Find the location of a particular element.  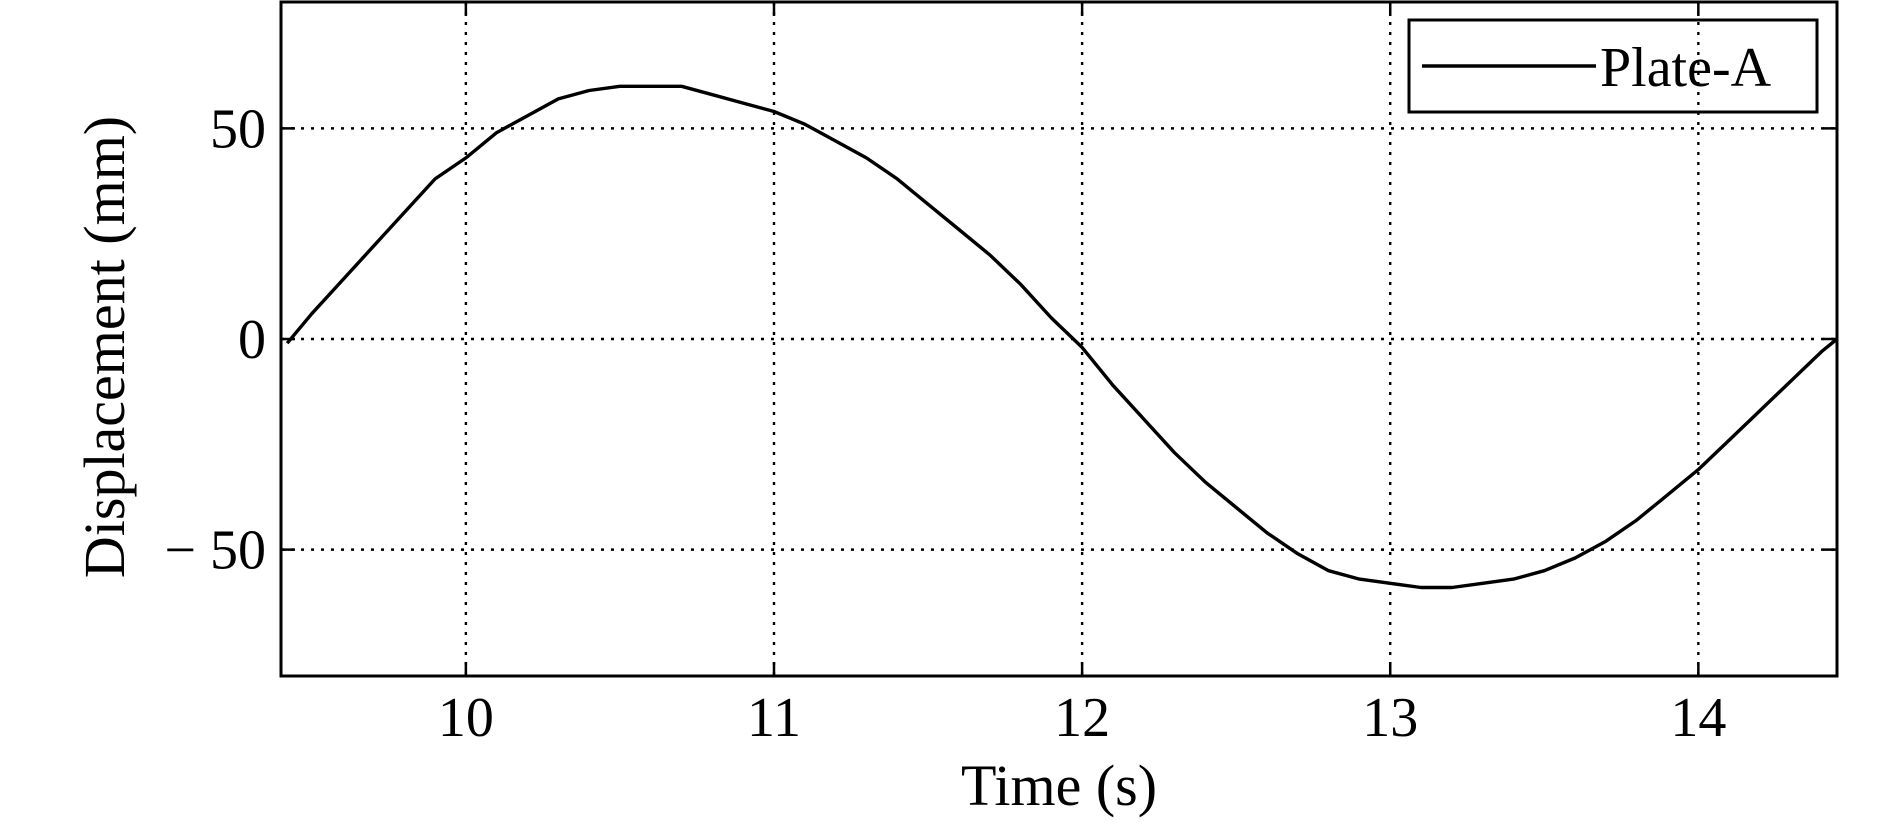

x-tick-label-0: 10 is located at coordinates (466, 718).